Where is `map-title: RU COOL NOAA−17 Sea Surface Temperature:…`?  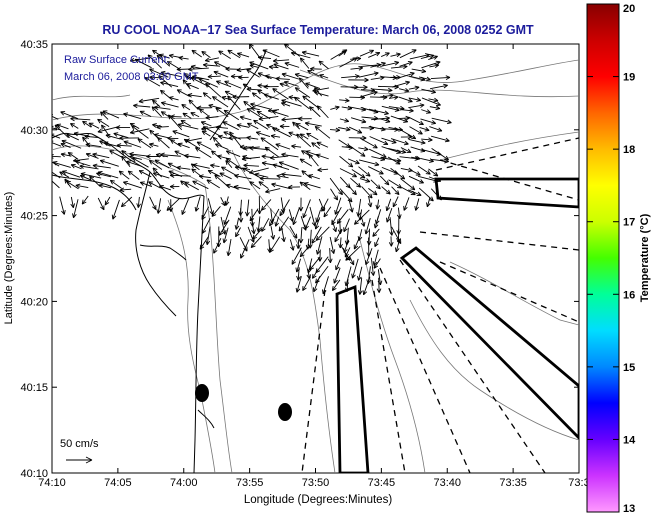
map-title: RU COOL NOAA−17 Sea Surface Temperature:… is located at coordinates (318, 30).